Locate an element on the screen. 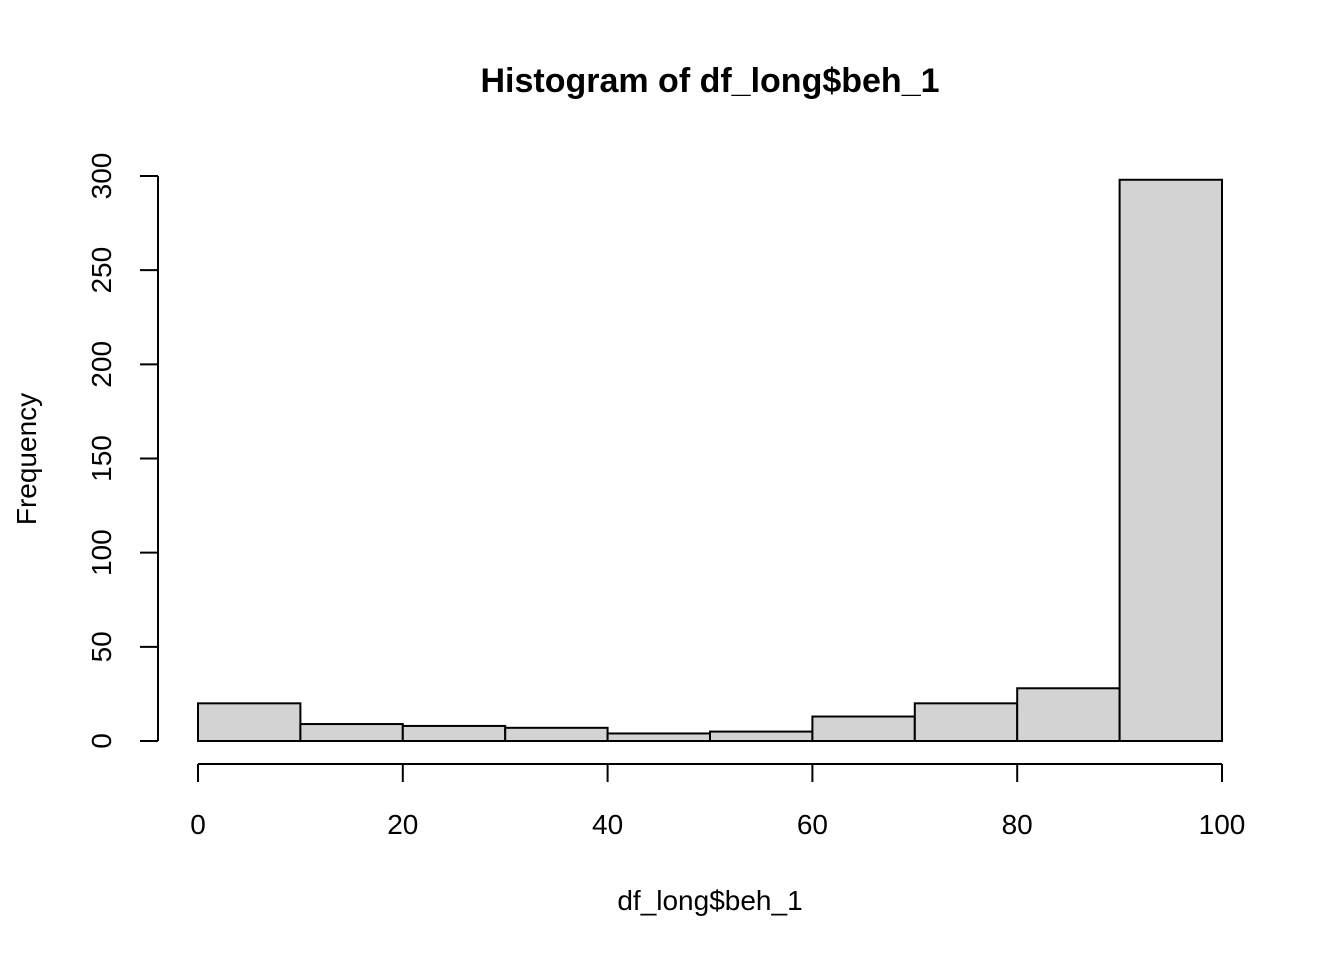  x-tick-label: 60 is located at coordinates (812, 824).